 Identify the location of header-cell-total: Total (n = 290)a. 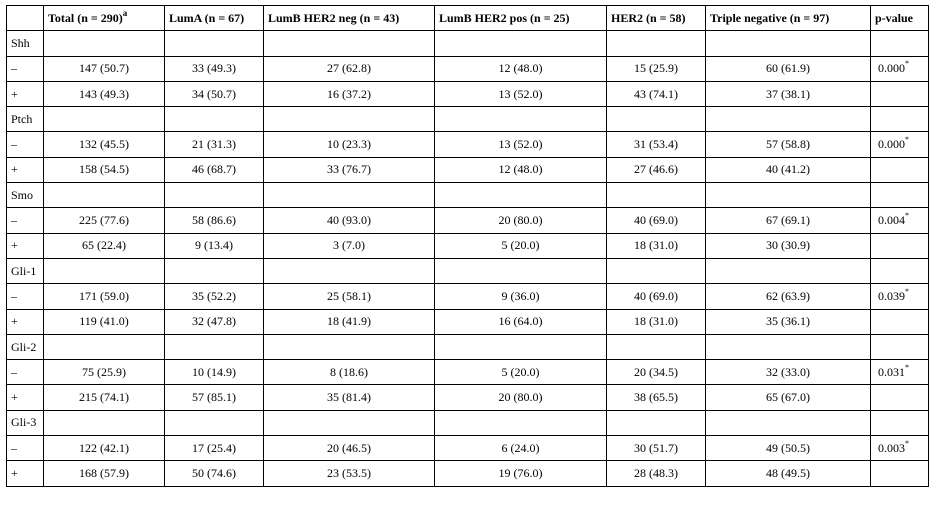
(104, 18).